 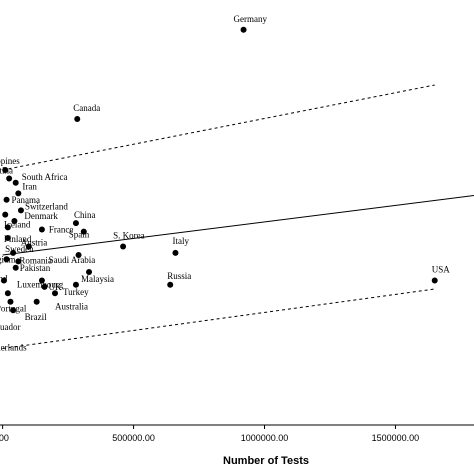 What do you see at coordinates (18, 239) in the screenshot?
I see `data-point-label: Finland` at bounding box center [18, 239].